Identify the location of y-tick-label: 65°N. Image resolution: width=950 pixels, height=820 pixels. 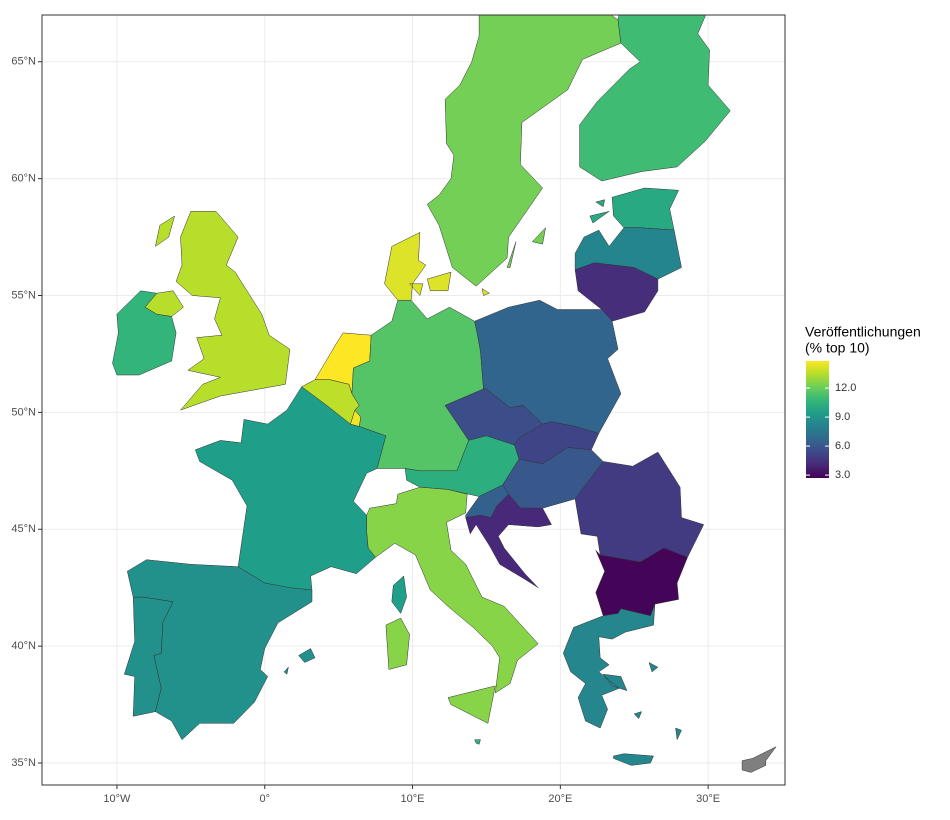
(23, 62).